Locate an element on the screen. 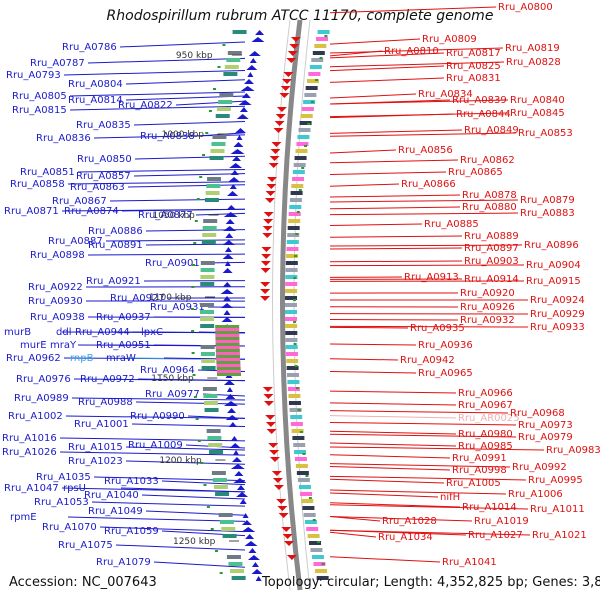  gene-label-right: Rru_A0817 is located at coordinates (473, 53).